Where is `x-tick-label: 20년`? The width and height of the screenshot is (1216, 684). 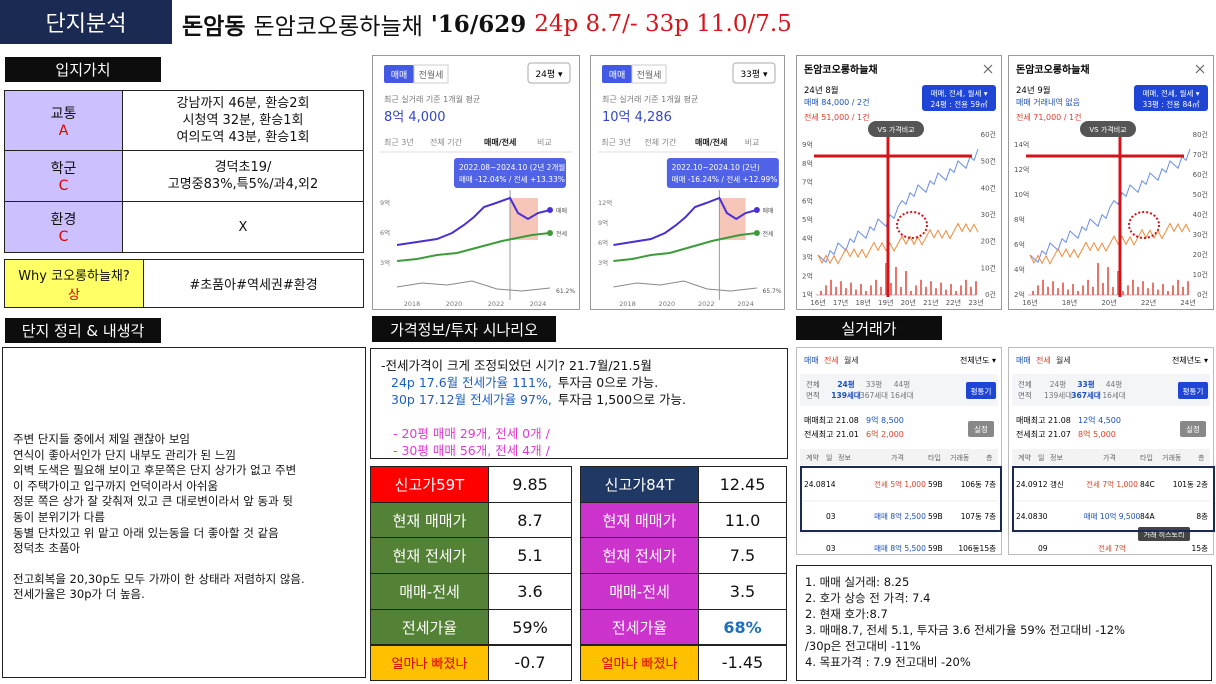 x-tick-label: 20년 is located at coordinates (908, 302).